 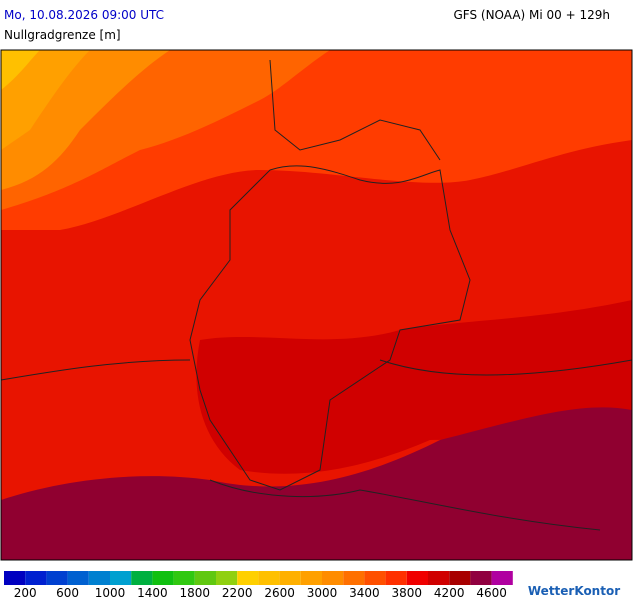 What do you see at coordinates (279, 593) in the screenshot?
I see `colorbar-label: 2600` at bounding box center [279, 593].